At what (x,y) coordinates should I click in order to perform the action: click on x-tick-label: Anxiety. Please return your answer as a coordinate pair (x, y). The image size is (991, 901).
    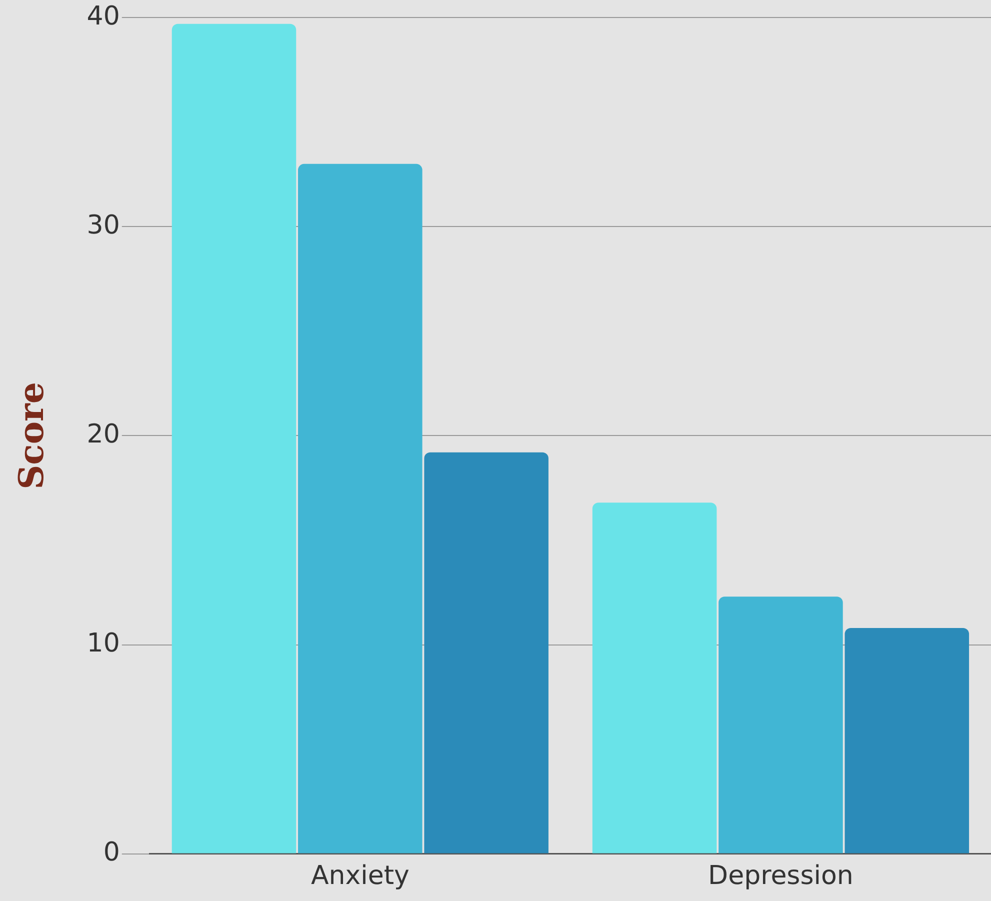
    Looking at the image, I should click on (360, 876).